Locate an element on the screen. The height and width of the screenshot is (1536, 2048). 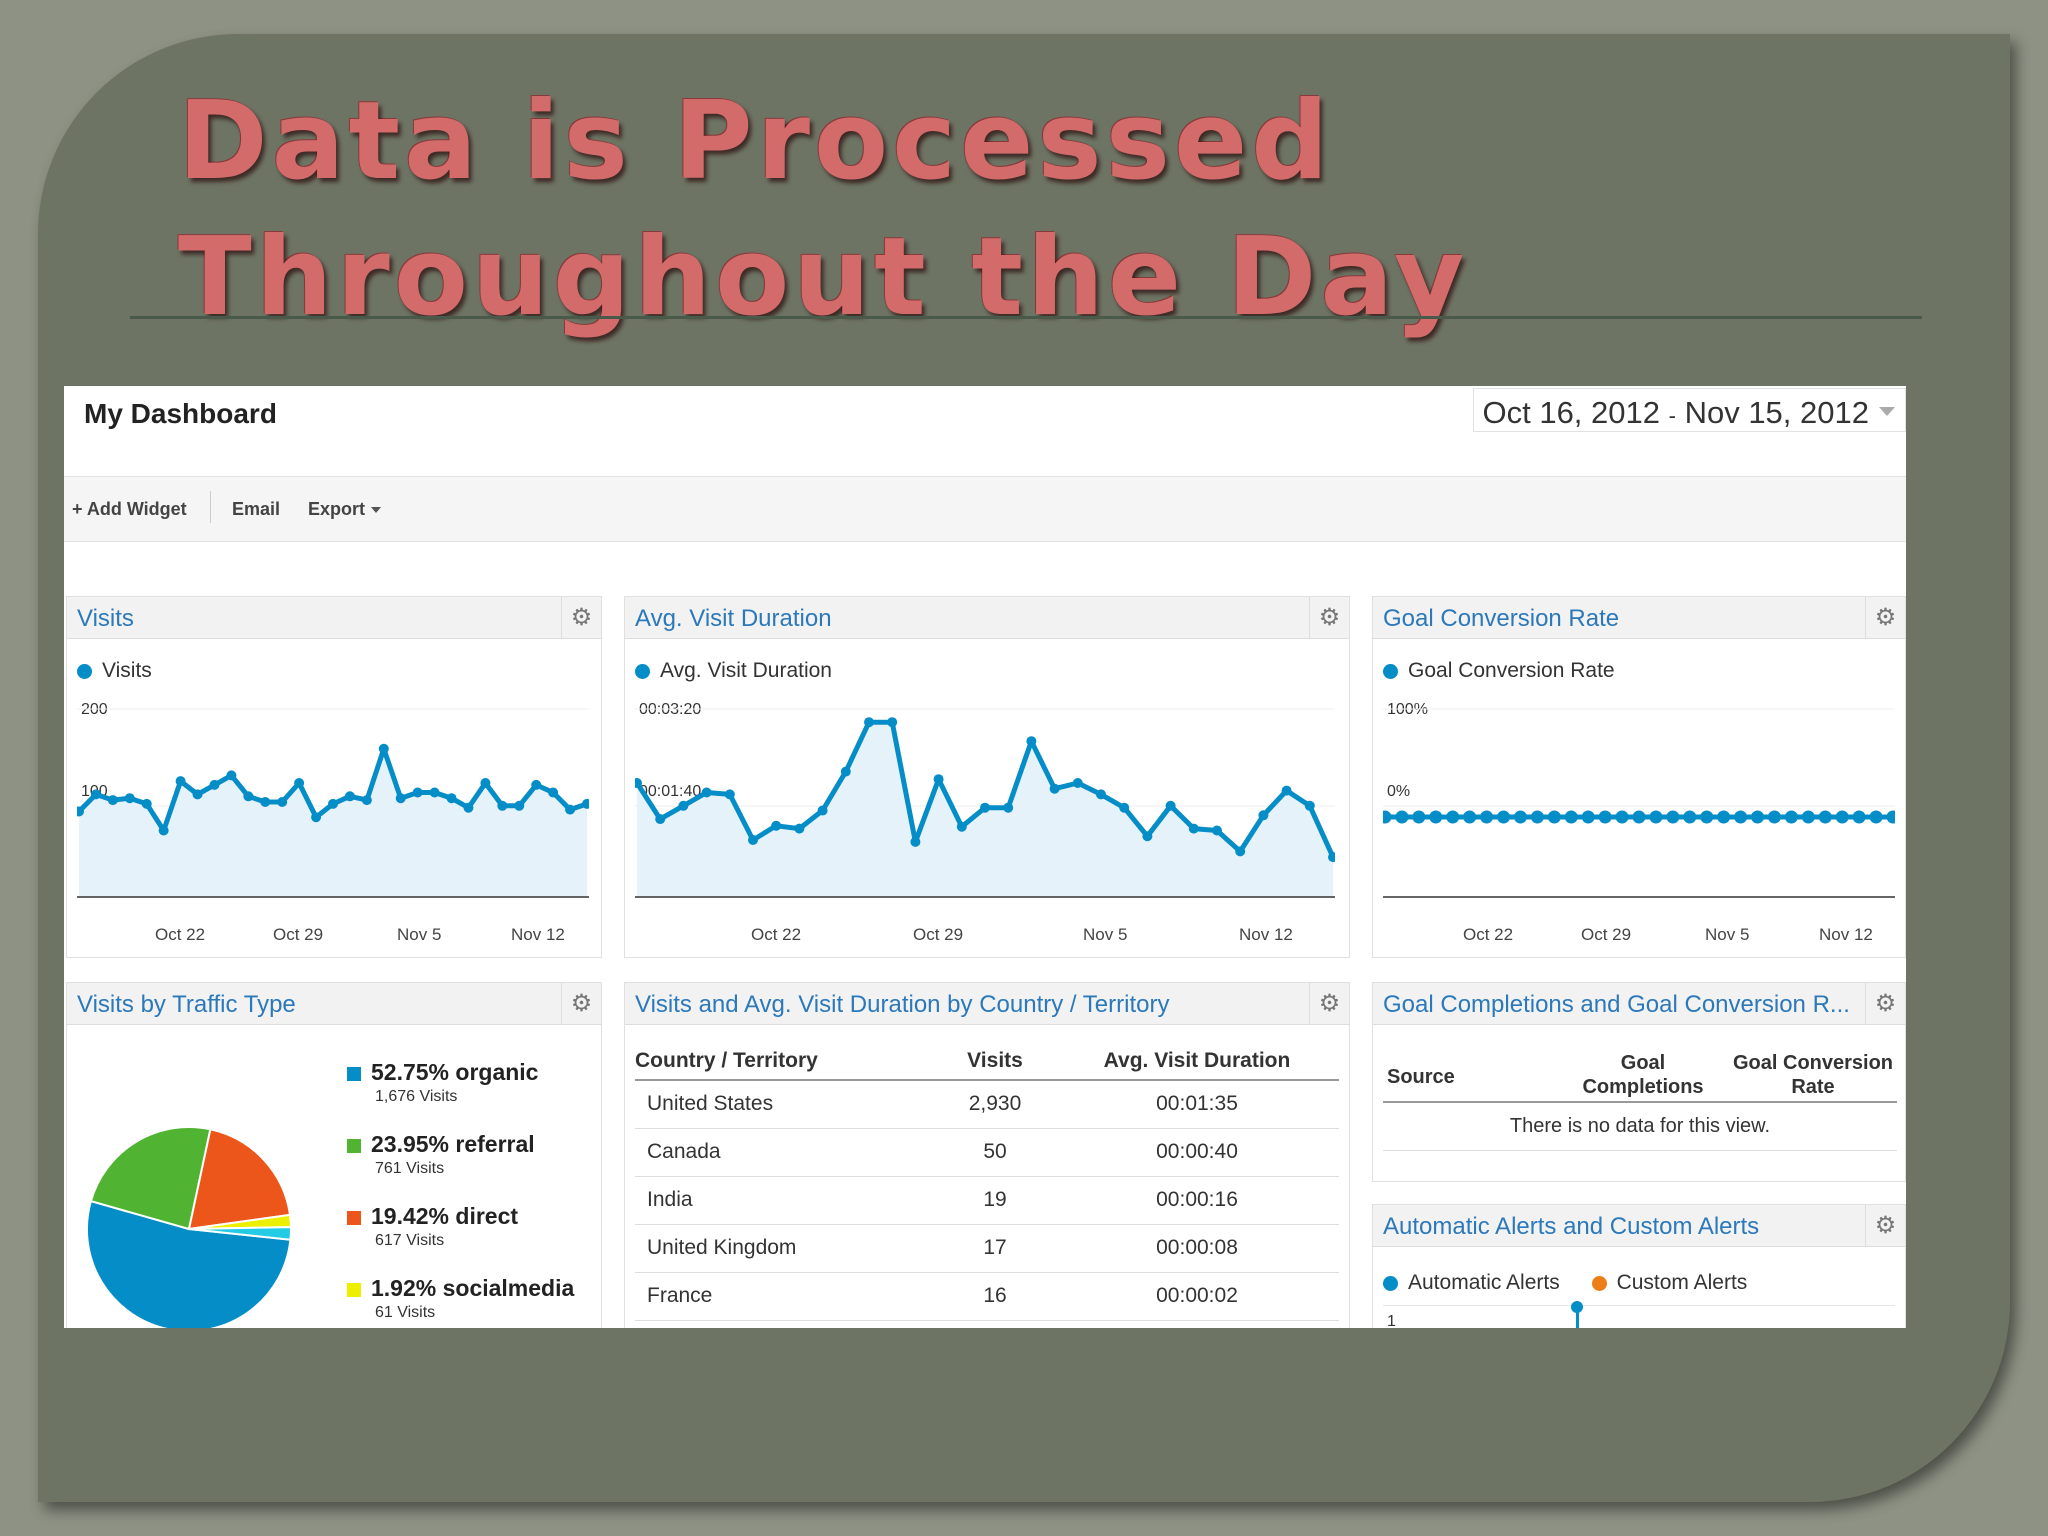
alert-line is located at coordinates (1577, 1319).